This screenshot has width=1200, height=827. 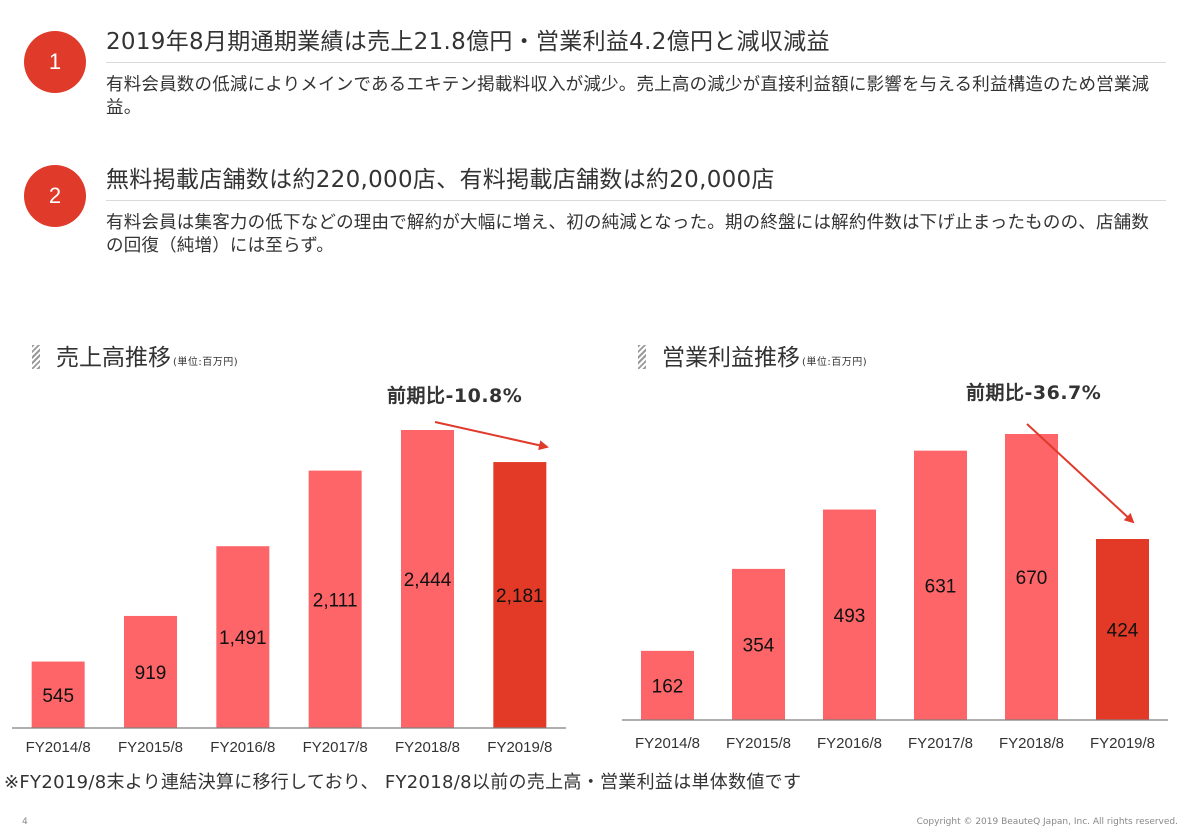 I want to click on profit-chart-title: 営業利益推移 (単位:百万円), so click(x=752, y=355).